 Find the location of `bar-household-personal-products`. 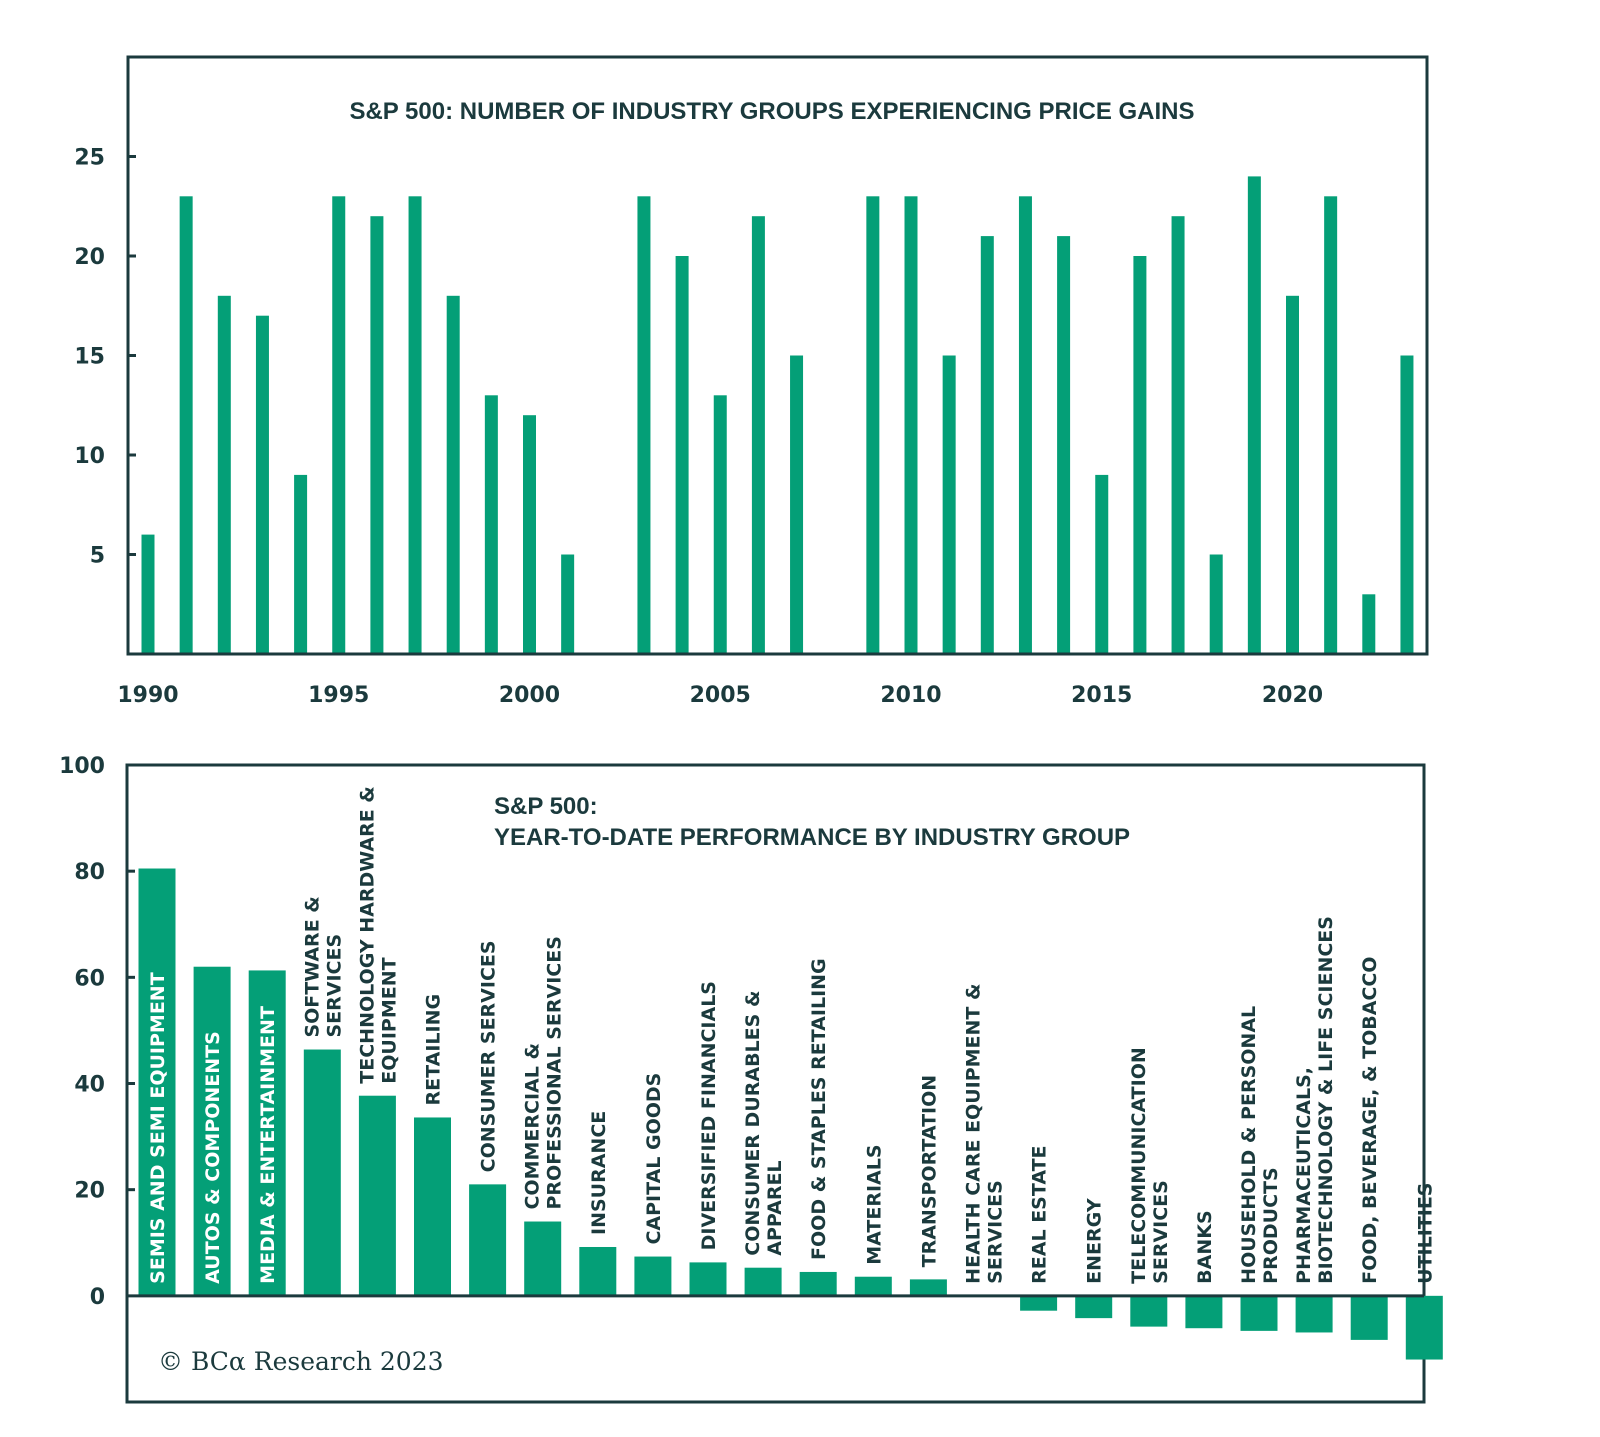

bar-household-personal-products is located at coordinates (1259, 1313).